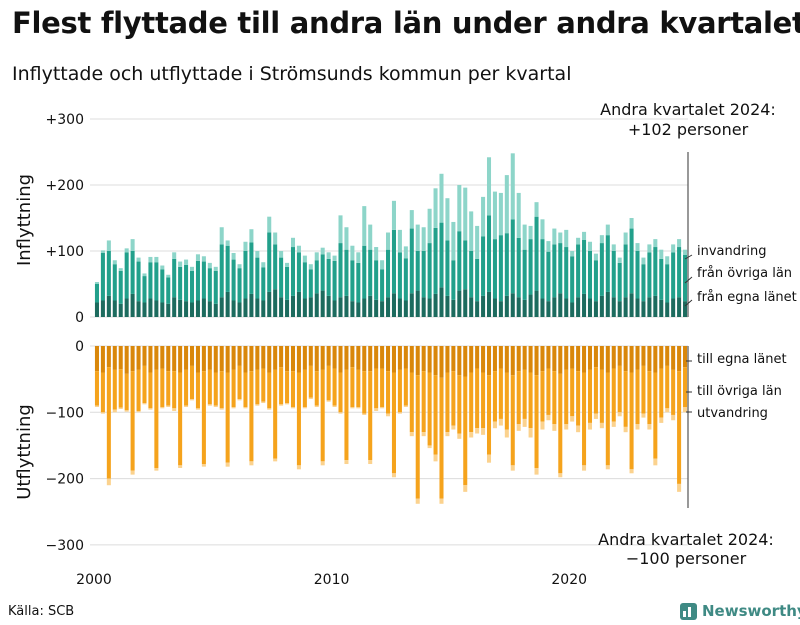  Describe the element at coordinates (65, 120) in the screenshot. I see `y-tick-label-top: +300` at that location.